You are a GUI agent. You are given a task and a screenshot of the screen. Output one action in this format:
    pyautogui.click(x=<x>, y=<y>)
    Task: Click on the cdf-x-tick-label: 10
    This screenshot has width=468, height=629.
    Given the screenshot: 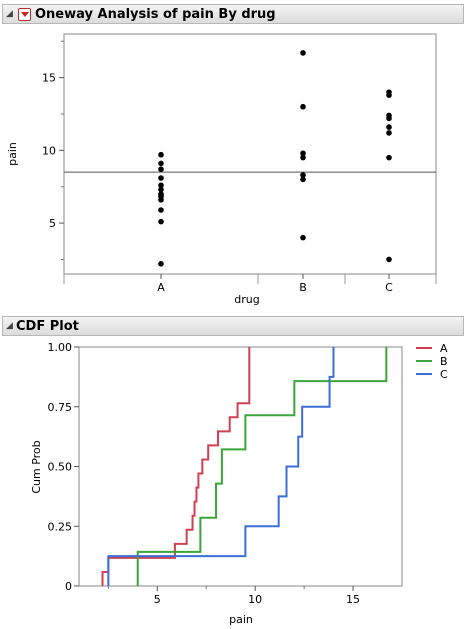 What is the action you would take?
    pyautogui.click(x=255, y=599)
    